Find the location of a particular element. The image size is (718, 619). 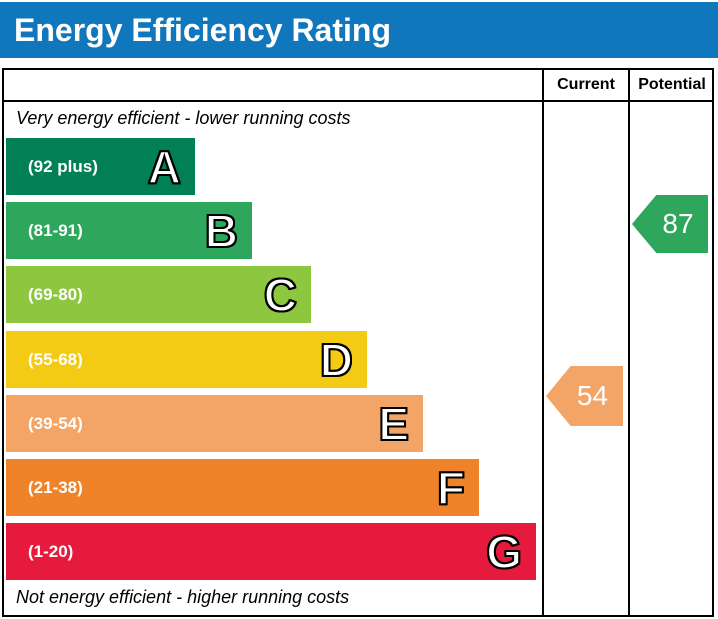

band-e-letter: E is located at coordinates (393, 423).